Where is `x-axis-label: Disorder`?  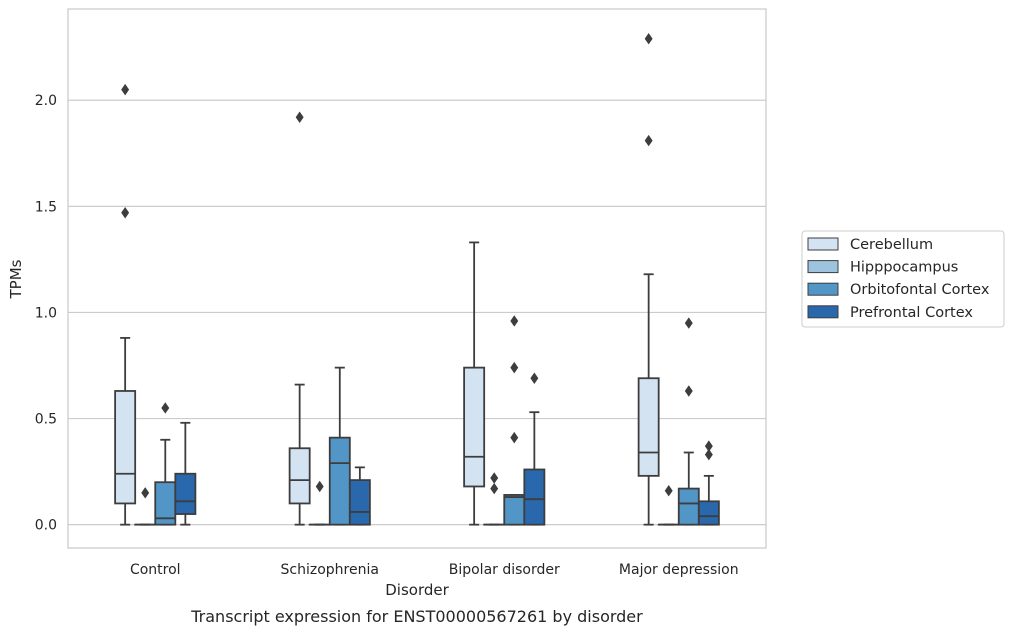
x-axis-label: Disorder is located at coordinates (417, 590).